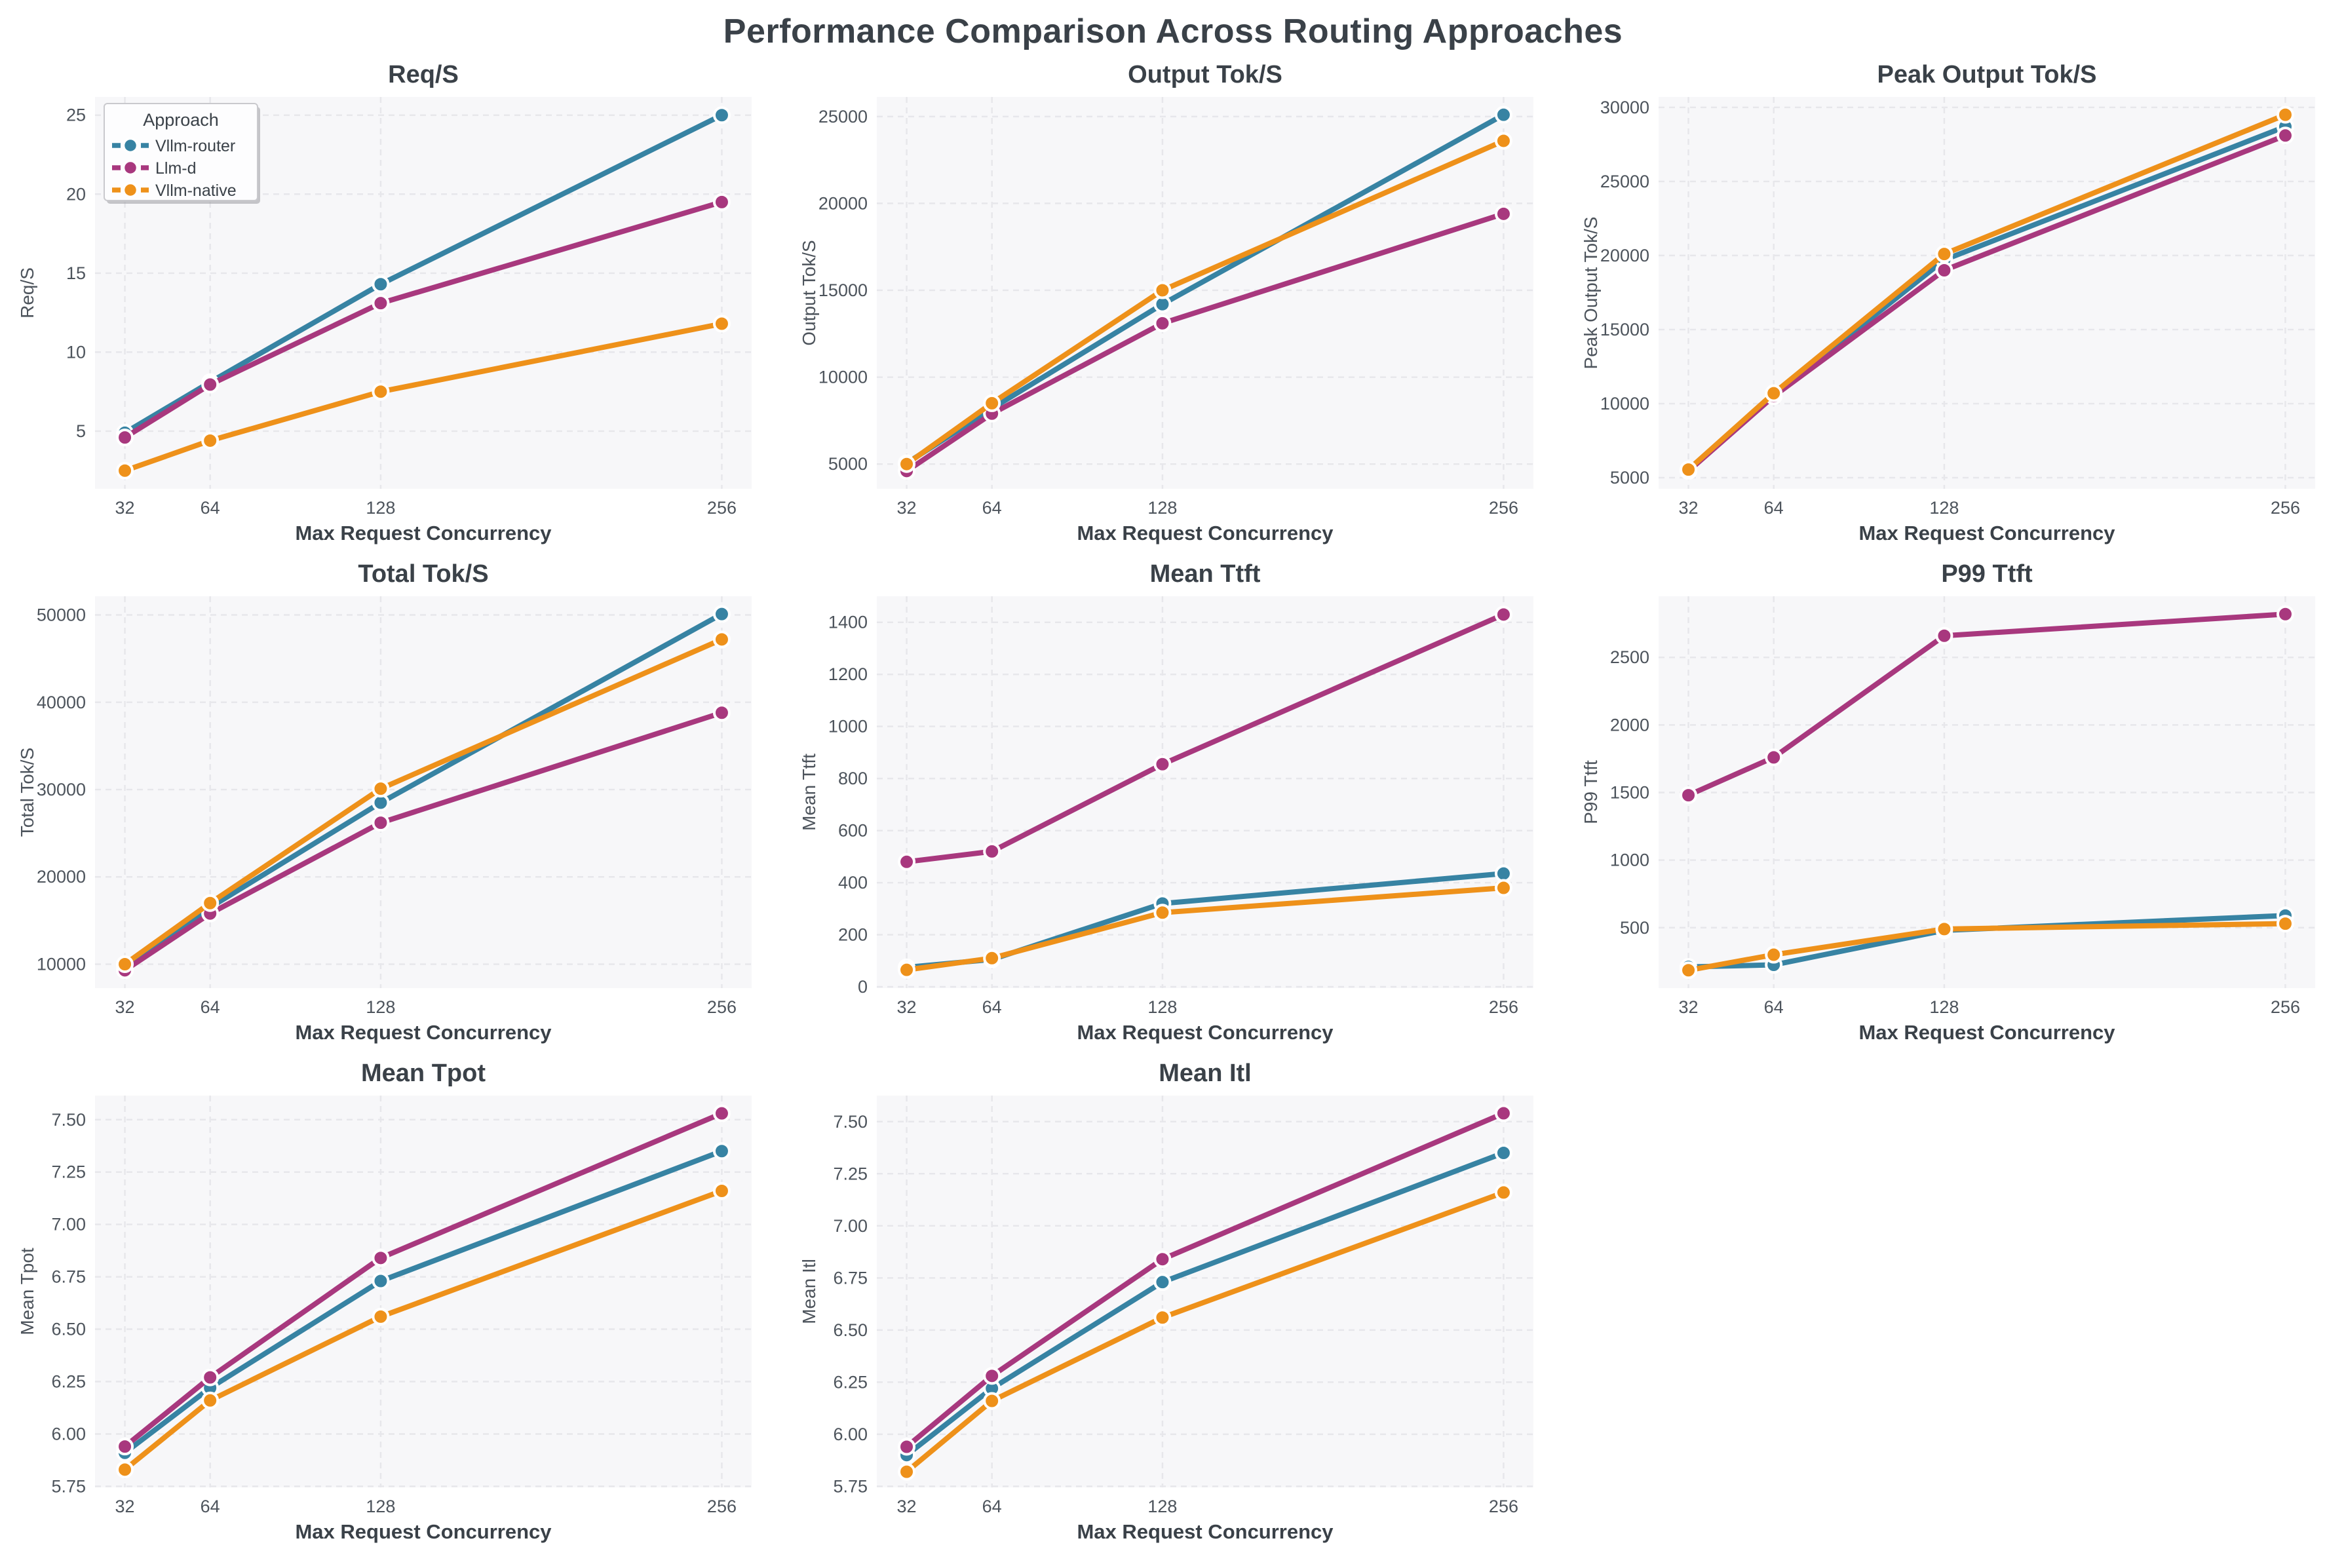  What do you see at coordinates (843, 116) in the screenshot?
I see `y-tick-label: 25000` at bounding box center [843, 116].